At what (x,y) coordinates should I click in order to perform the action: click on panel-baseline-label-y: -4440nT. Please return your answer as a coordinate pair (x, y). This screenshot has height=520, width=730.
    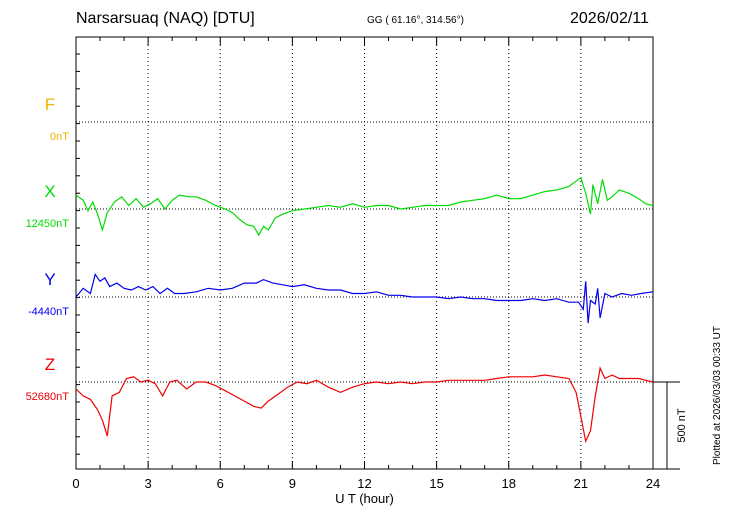
    Looking at the image, I should click on (48, 312).